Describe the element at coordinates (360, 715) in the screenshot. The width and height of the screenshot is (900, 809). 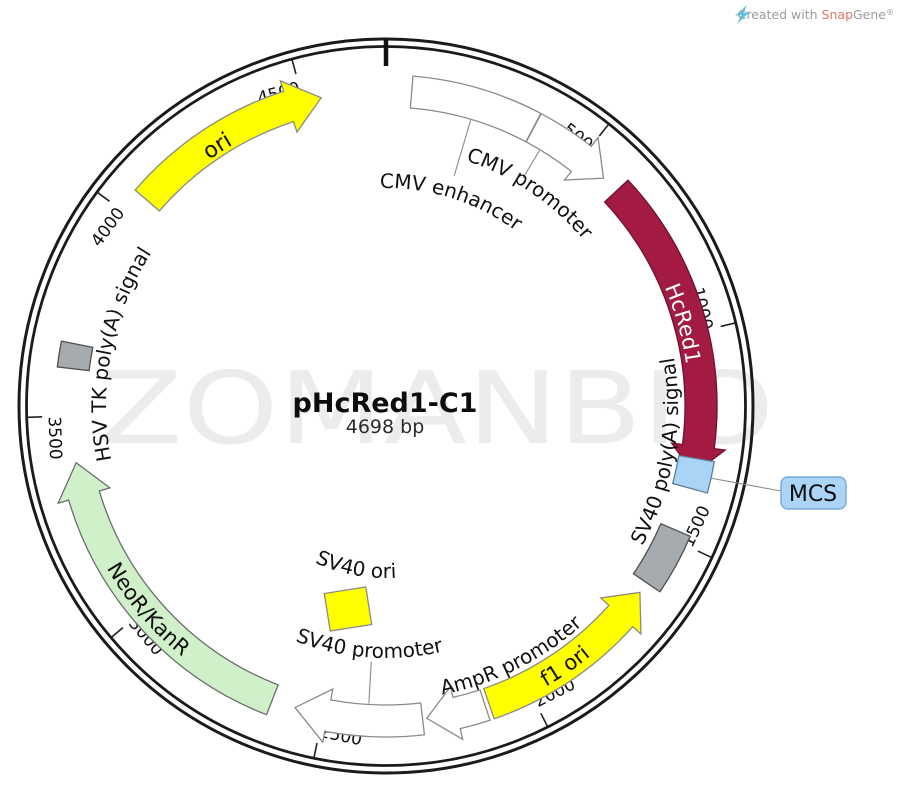
I see `feature-sv40-promoter` at that location.